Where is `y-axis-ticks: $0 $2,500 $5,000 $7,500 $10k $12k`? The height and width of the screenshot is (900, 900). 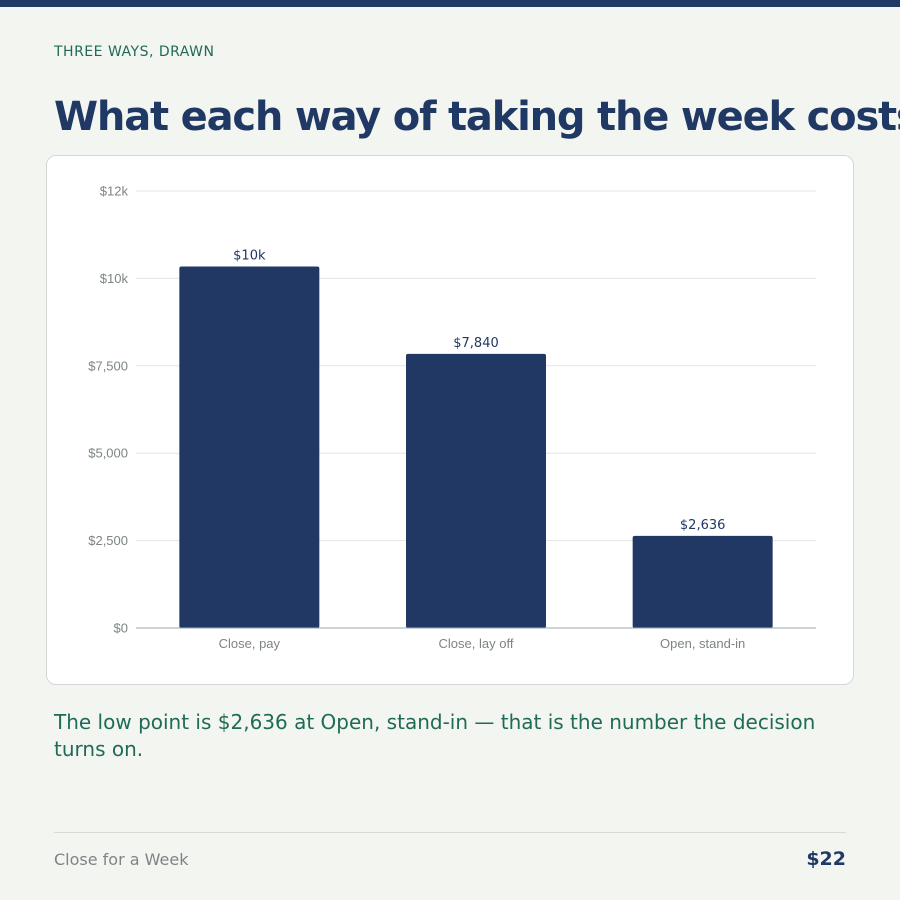 y-axis-ticks: $0 $2,500 $5,000 $7,500 $10k $12k is located at coordinates (108, 410).